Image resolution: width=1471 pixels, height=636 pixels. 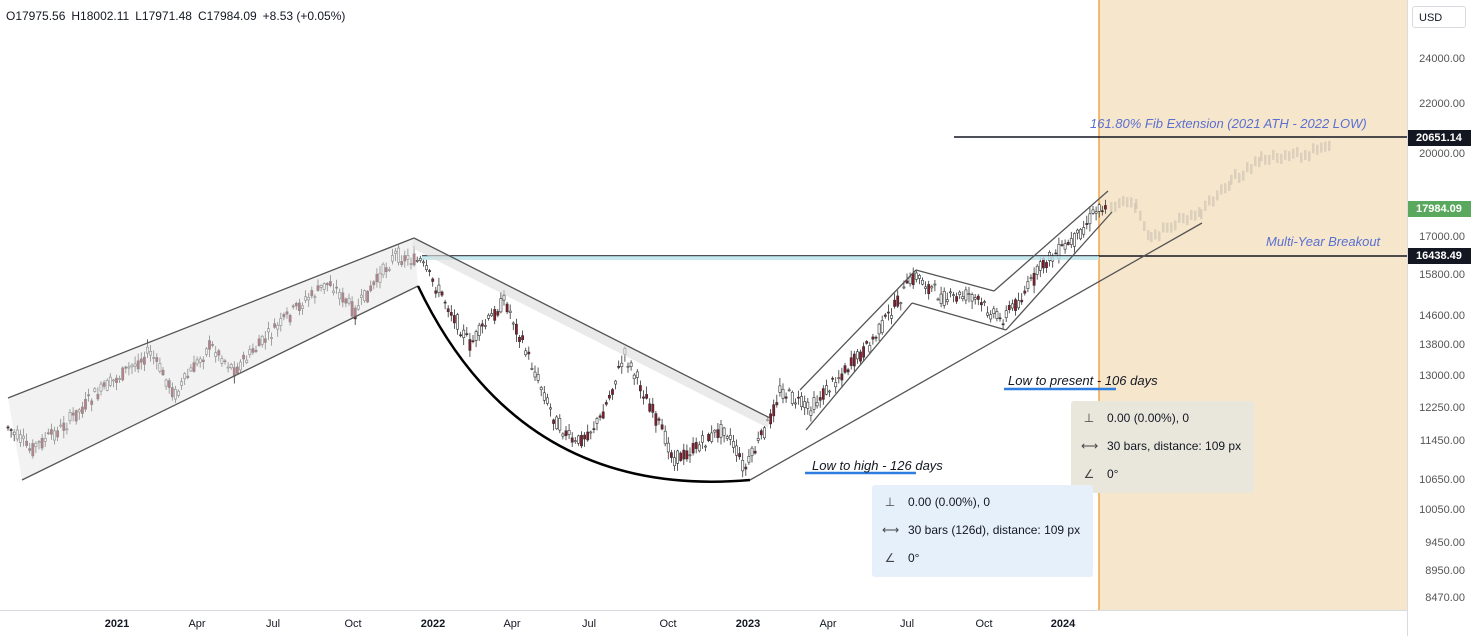 I want to click on price-tick: 15800.00, so click(x=1442, y=275).